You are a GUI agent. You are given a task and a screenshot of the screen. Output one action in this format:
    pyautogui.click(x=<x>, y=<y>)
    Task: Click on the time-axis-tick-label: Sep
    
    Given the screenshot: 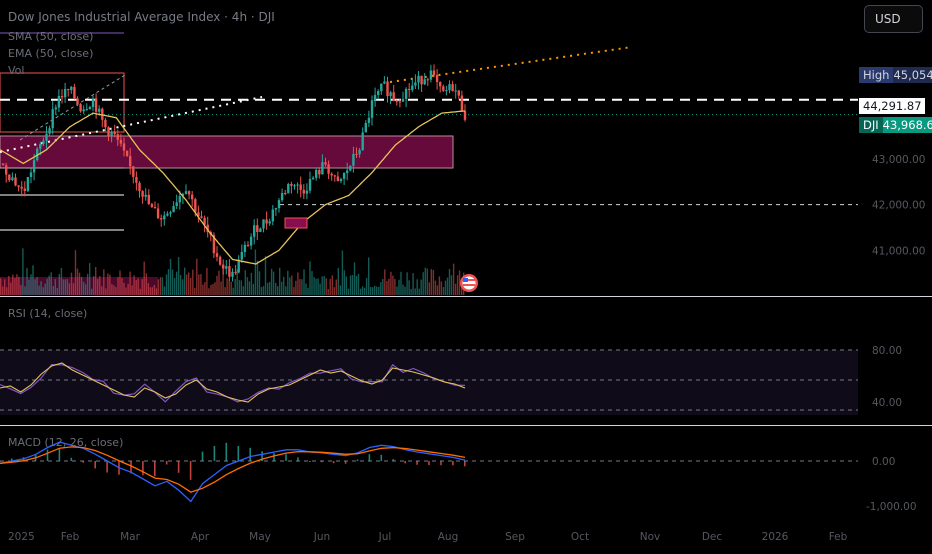 What is the action you would take?
    pyautogui.click(x=515, y=537)
    